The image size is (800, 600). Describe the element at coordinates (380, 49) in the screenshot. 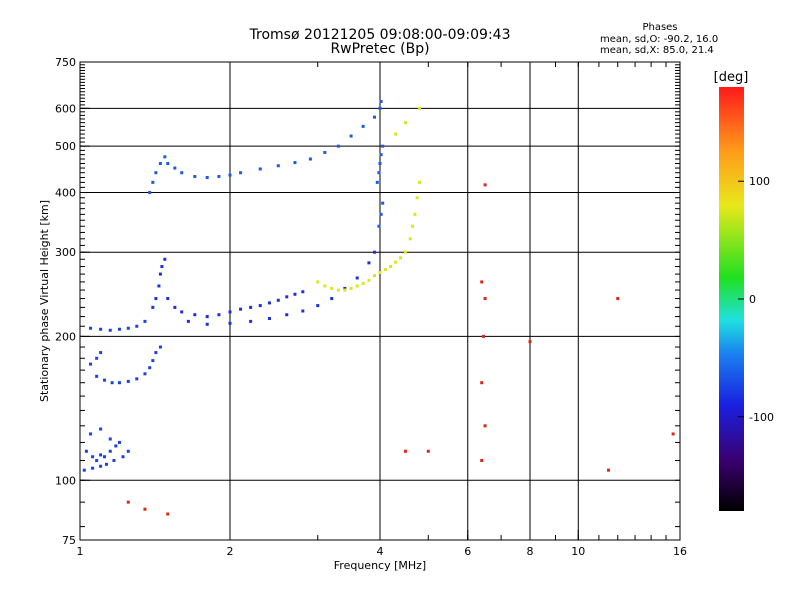

I see `chart-subtitle: RwPretec (Bp)` at that location.